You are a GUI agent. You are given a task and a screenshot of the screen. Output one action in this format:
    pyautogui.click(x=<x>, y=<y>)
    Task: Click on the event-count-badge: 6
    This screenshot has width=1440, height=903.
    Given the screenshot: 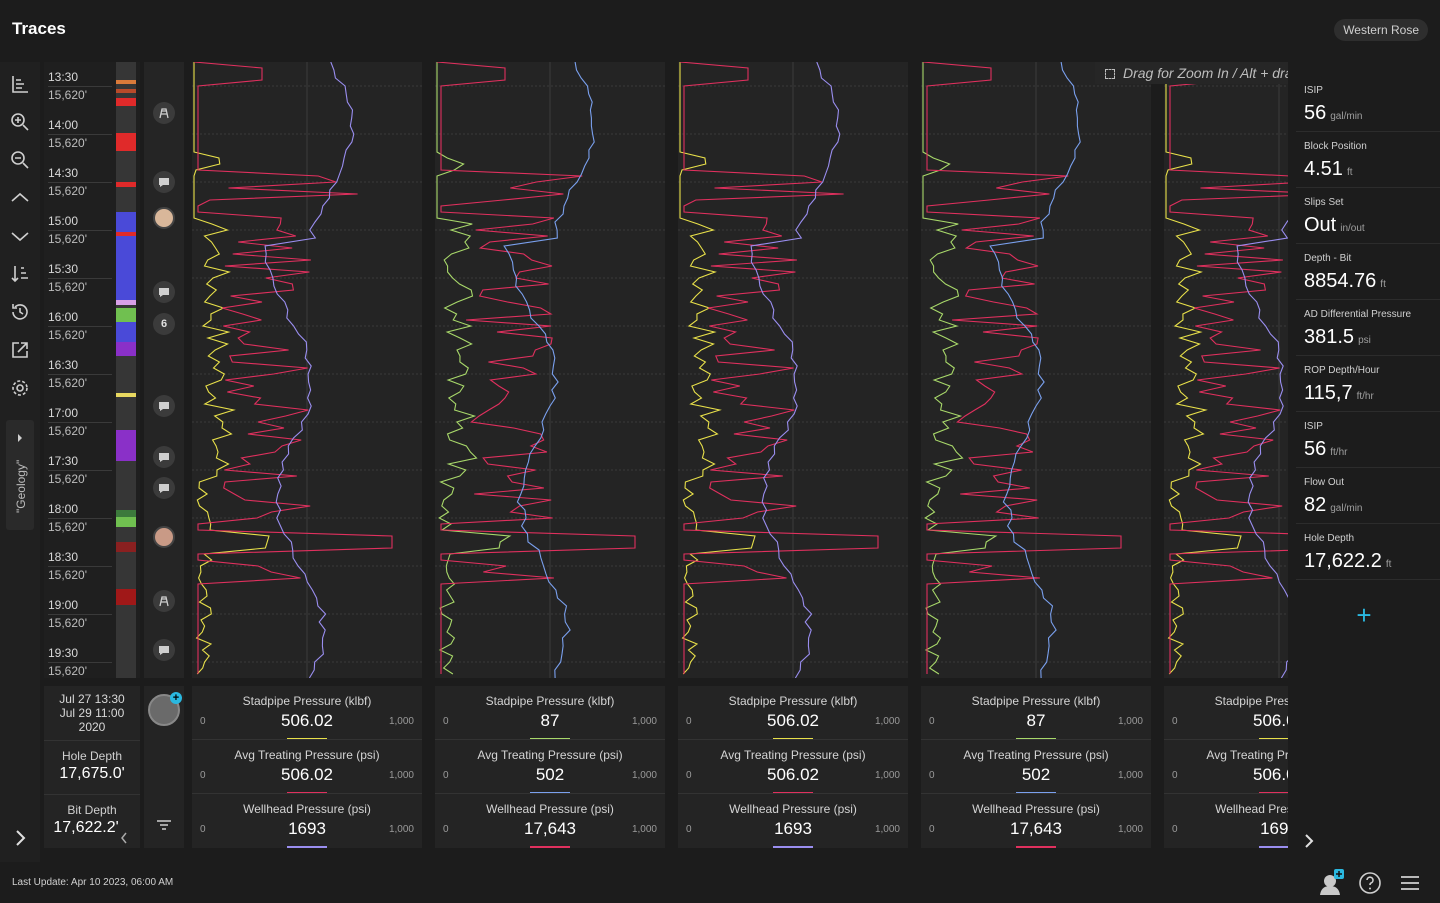 What is the action you would take?
    pyautogui.click(x=164, y=324)
    